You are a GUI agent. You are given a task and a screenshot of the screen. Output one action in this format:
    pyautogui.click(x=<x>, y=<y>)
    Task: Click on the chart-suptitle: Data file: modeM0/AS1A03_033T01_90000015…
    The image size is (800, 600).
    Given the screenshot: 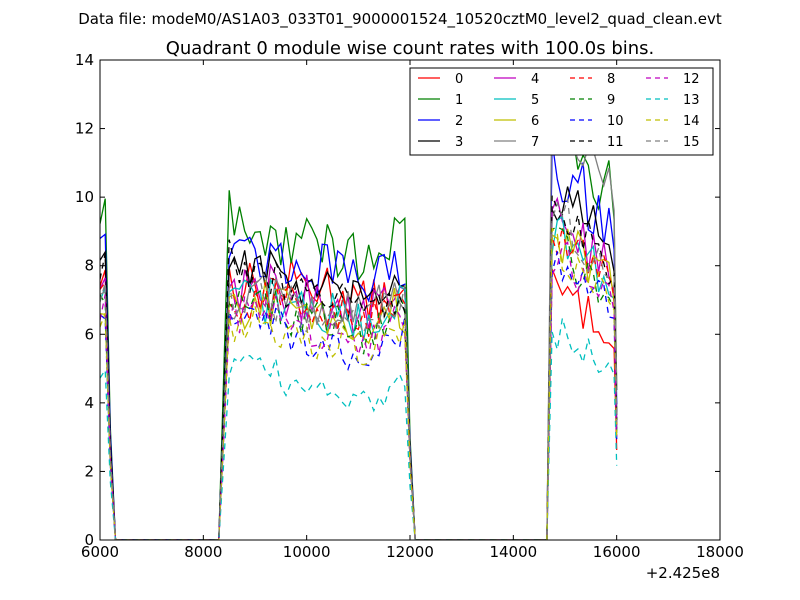 What is the action you would take?
    pyautogui.click(x=400, y=19)
    